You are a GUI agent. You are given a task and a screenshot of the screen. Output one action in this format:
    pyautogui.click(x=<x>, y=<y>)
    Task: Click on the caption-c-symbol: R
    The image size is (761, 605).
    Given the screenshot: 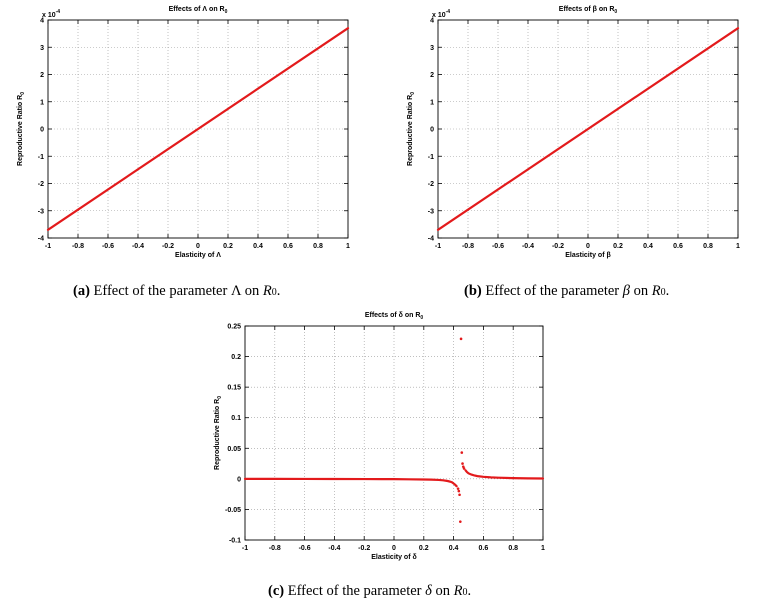 What is the action you would take?
    pyautogui.click(x=458, y=591)
    